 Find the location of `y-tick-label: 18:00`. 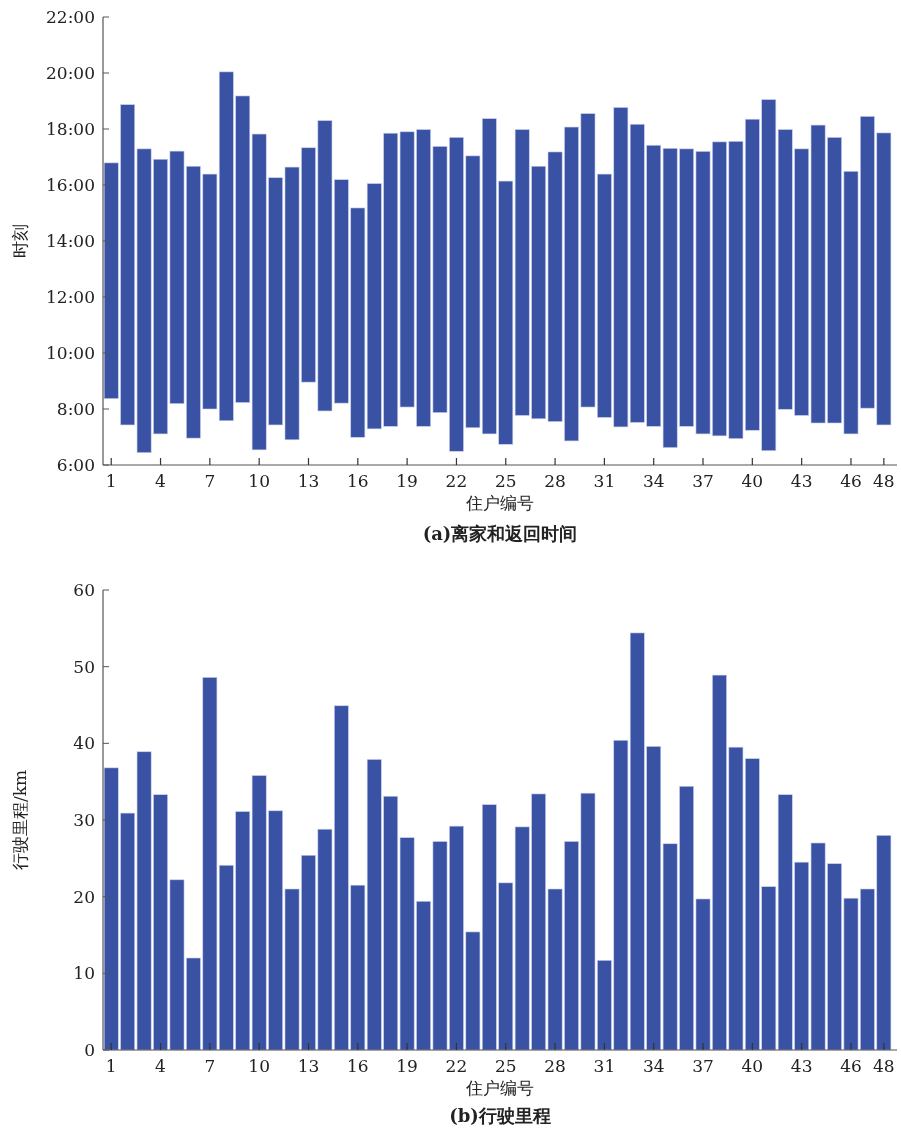

y-tick-label: 18:00 is located at coordinates (70, 129).